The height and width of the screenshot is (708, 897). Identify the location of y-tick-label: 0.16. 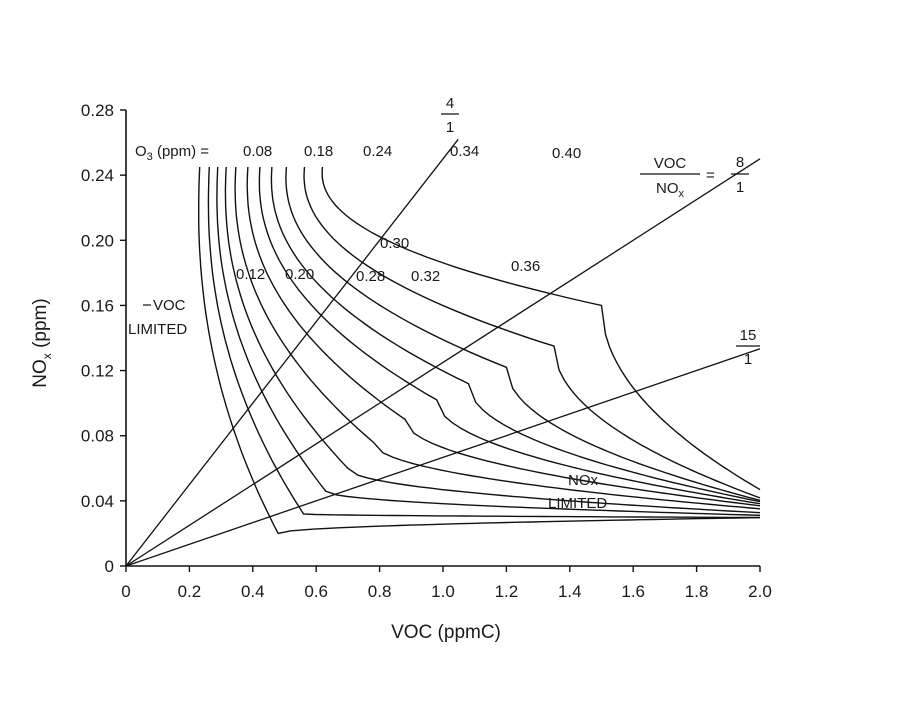
(97, 305).